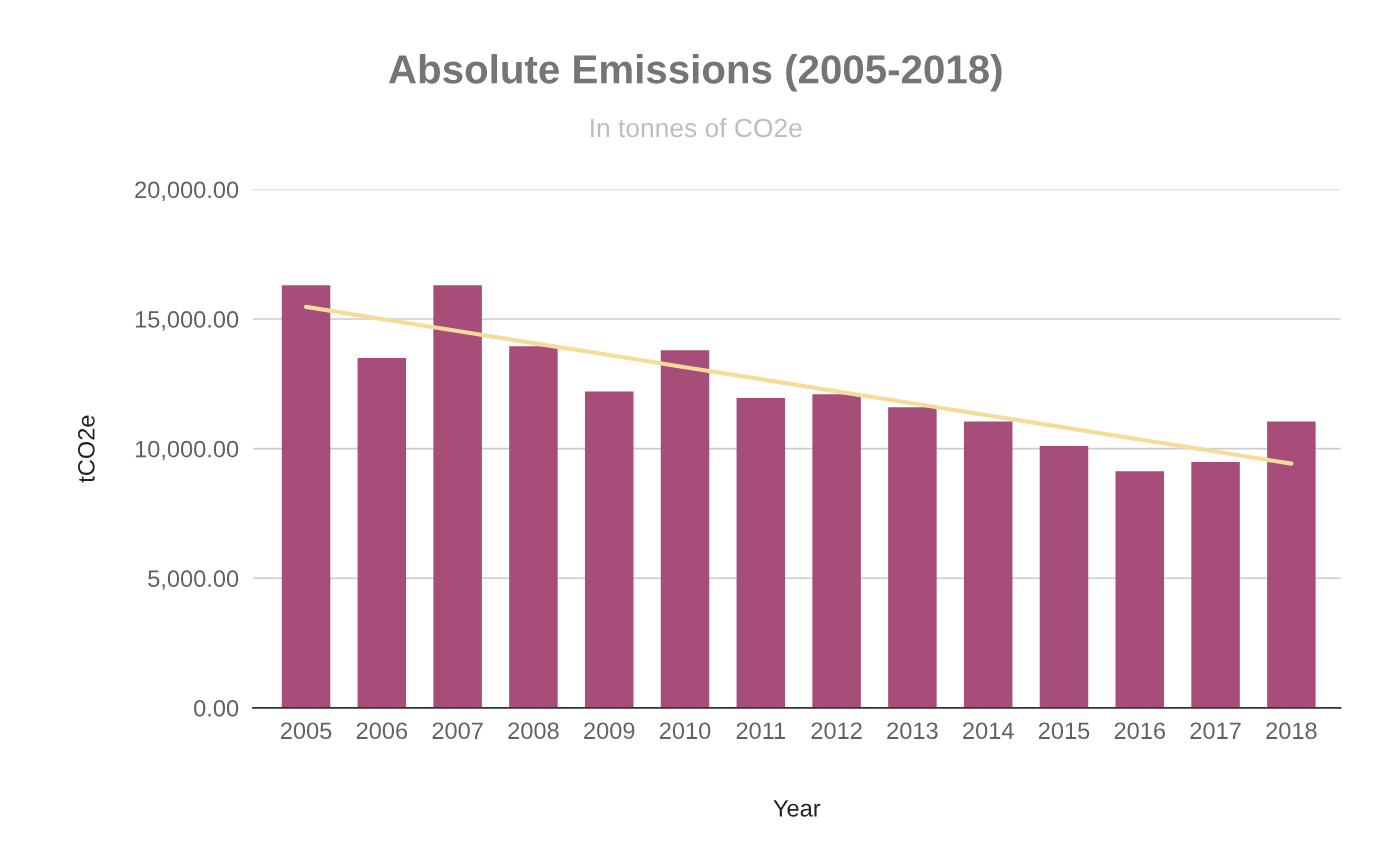 The height and width of the screenshot is (857, 1375). Describe the element at coordinates (306, 731) in the screenshot. I see `x-tick-label: 2005` at that location.